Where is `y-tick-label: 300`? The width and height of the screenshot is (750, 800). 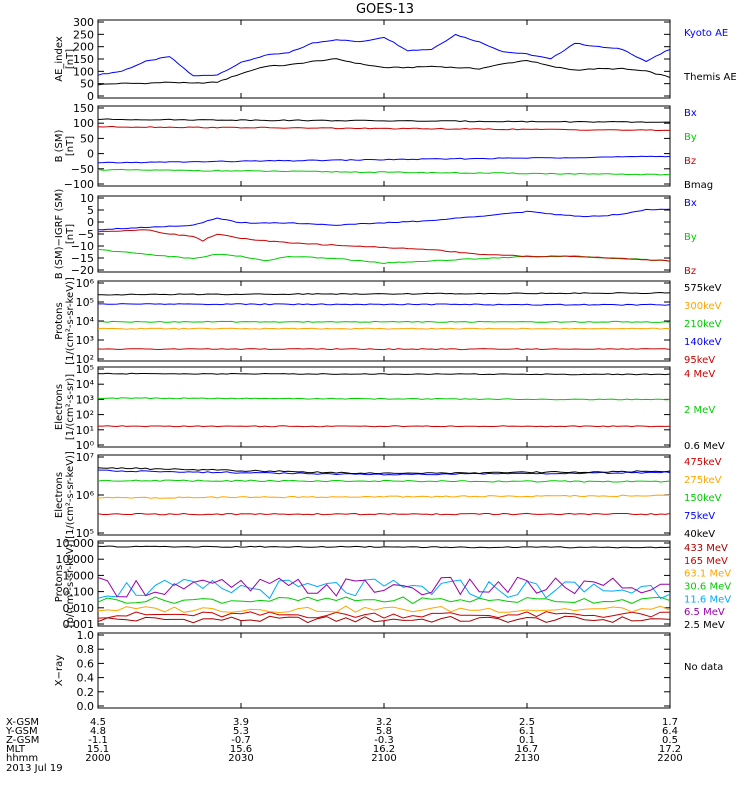
y-tick-label: 300 is located at coordinates (83, 22).